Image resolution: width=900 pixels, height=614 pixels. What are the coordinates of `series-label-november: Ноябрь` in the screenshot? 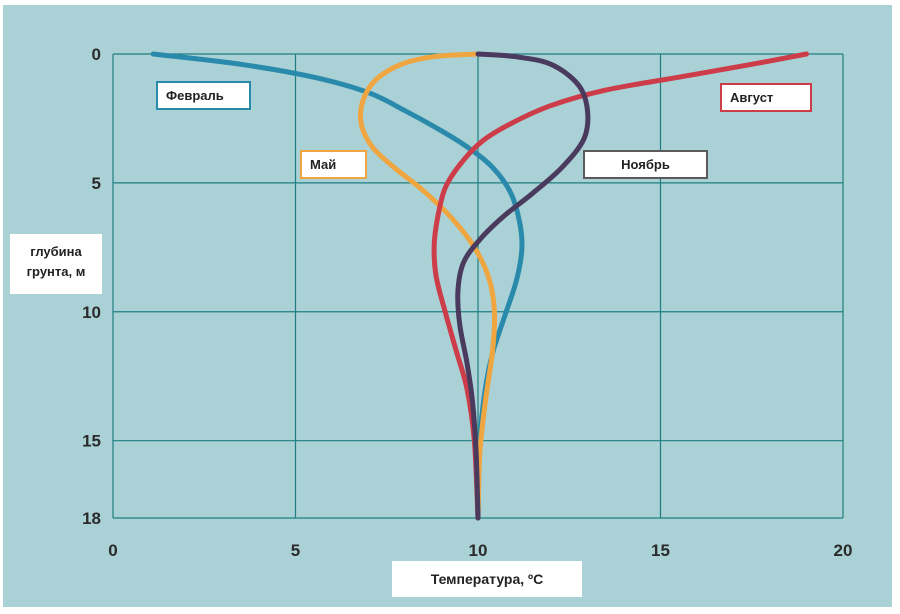 It's located at (645, 164).